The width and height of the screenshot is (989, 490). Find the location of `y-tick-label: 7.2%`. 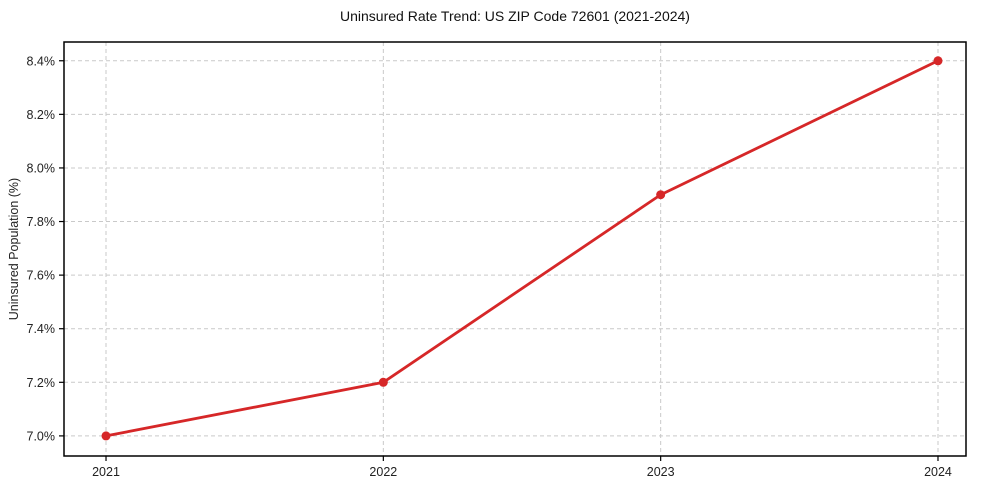

y-tick-label: 7.2% is located at coordinates (41, 383).